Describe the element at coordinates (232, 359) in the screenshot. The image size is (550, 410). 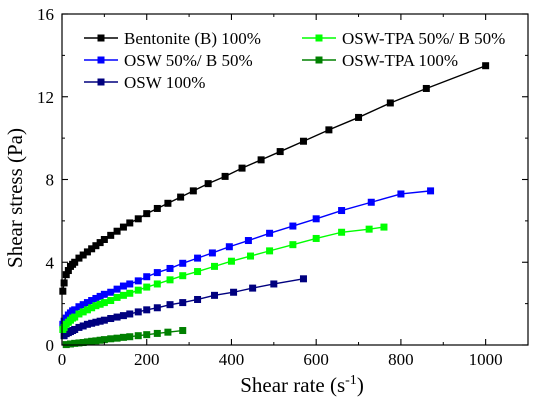
I see `x-tick-label: 400` at that location.